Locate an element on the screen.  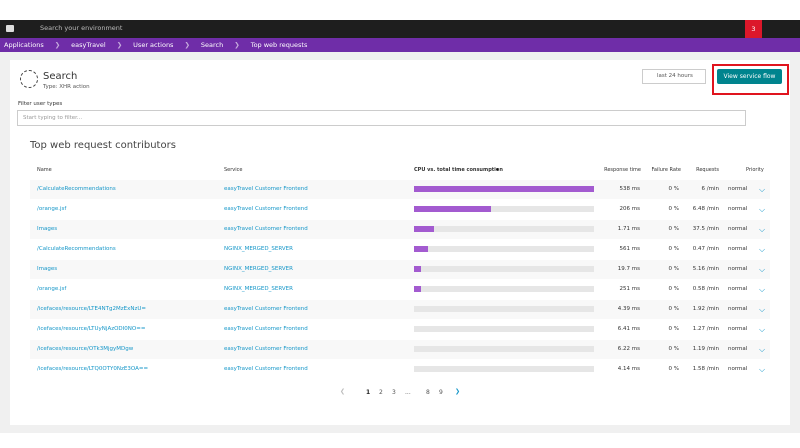
breadcrumb-item: Top web requests is located at coordinates (279, 45).